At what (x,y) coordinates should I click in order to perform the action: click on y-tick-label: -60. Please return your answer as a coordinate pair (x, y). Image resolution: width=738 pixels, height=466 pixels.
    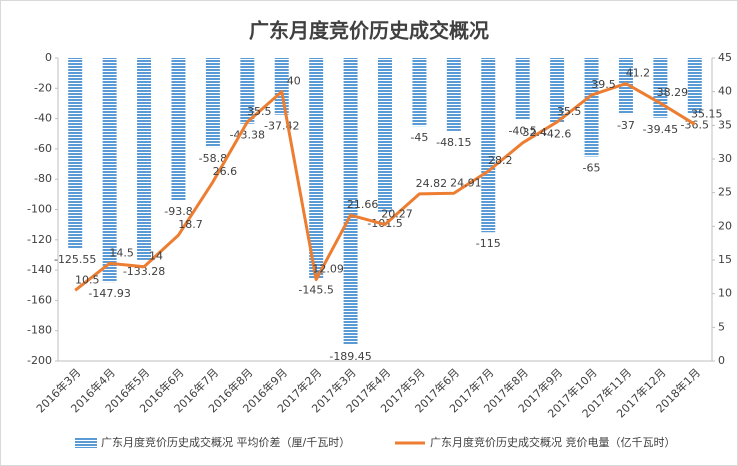
    Looking at the image, I should click on (43, 148).